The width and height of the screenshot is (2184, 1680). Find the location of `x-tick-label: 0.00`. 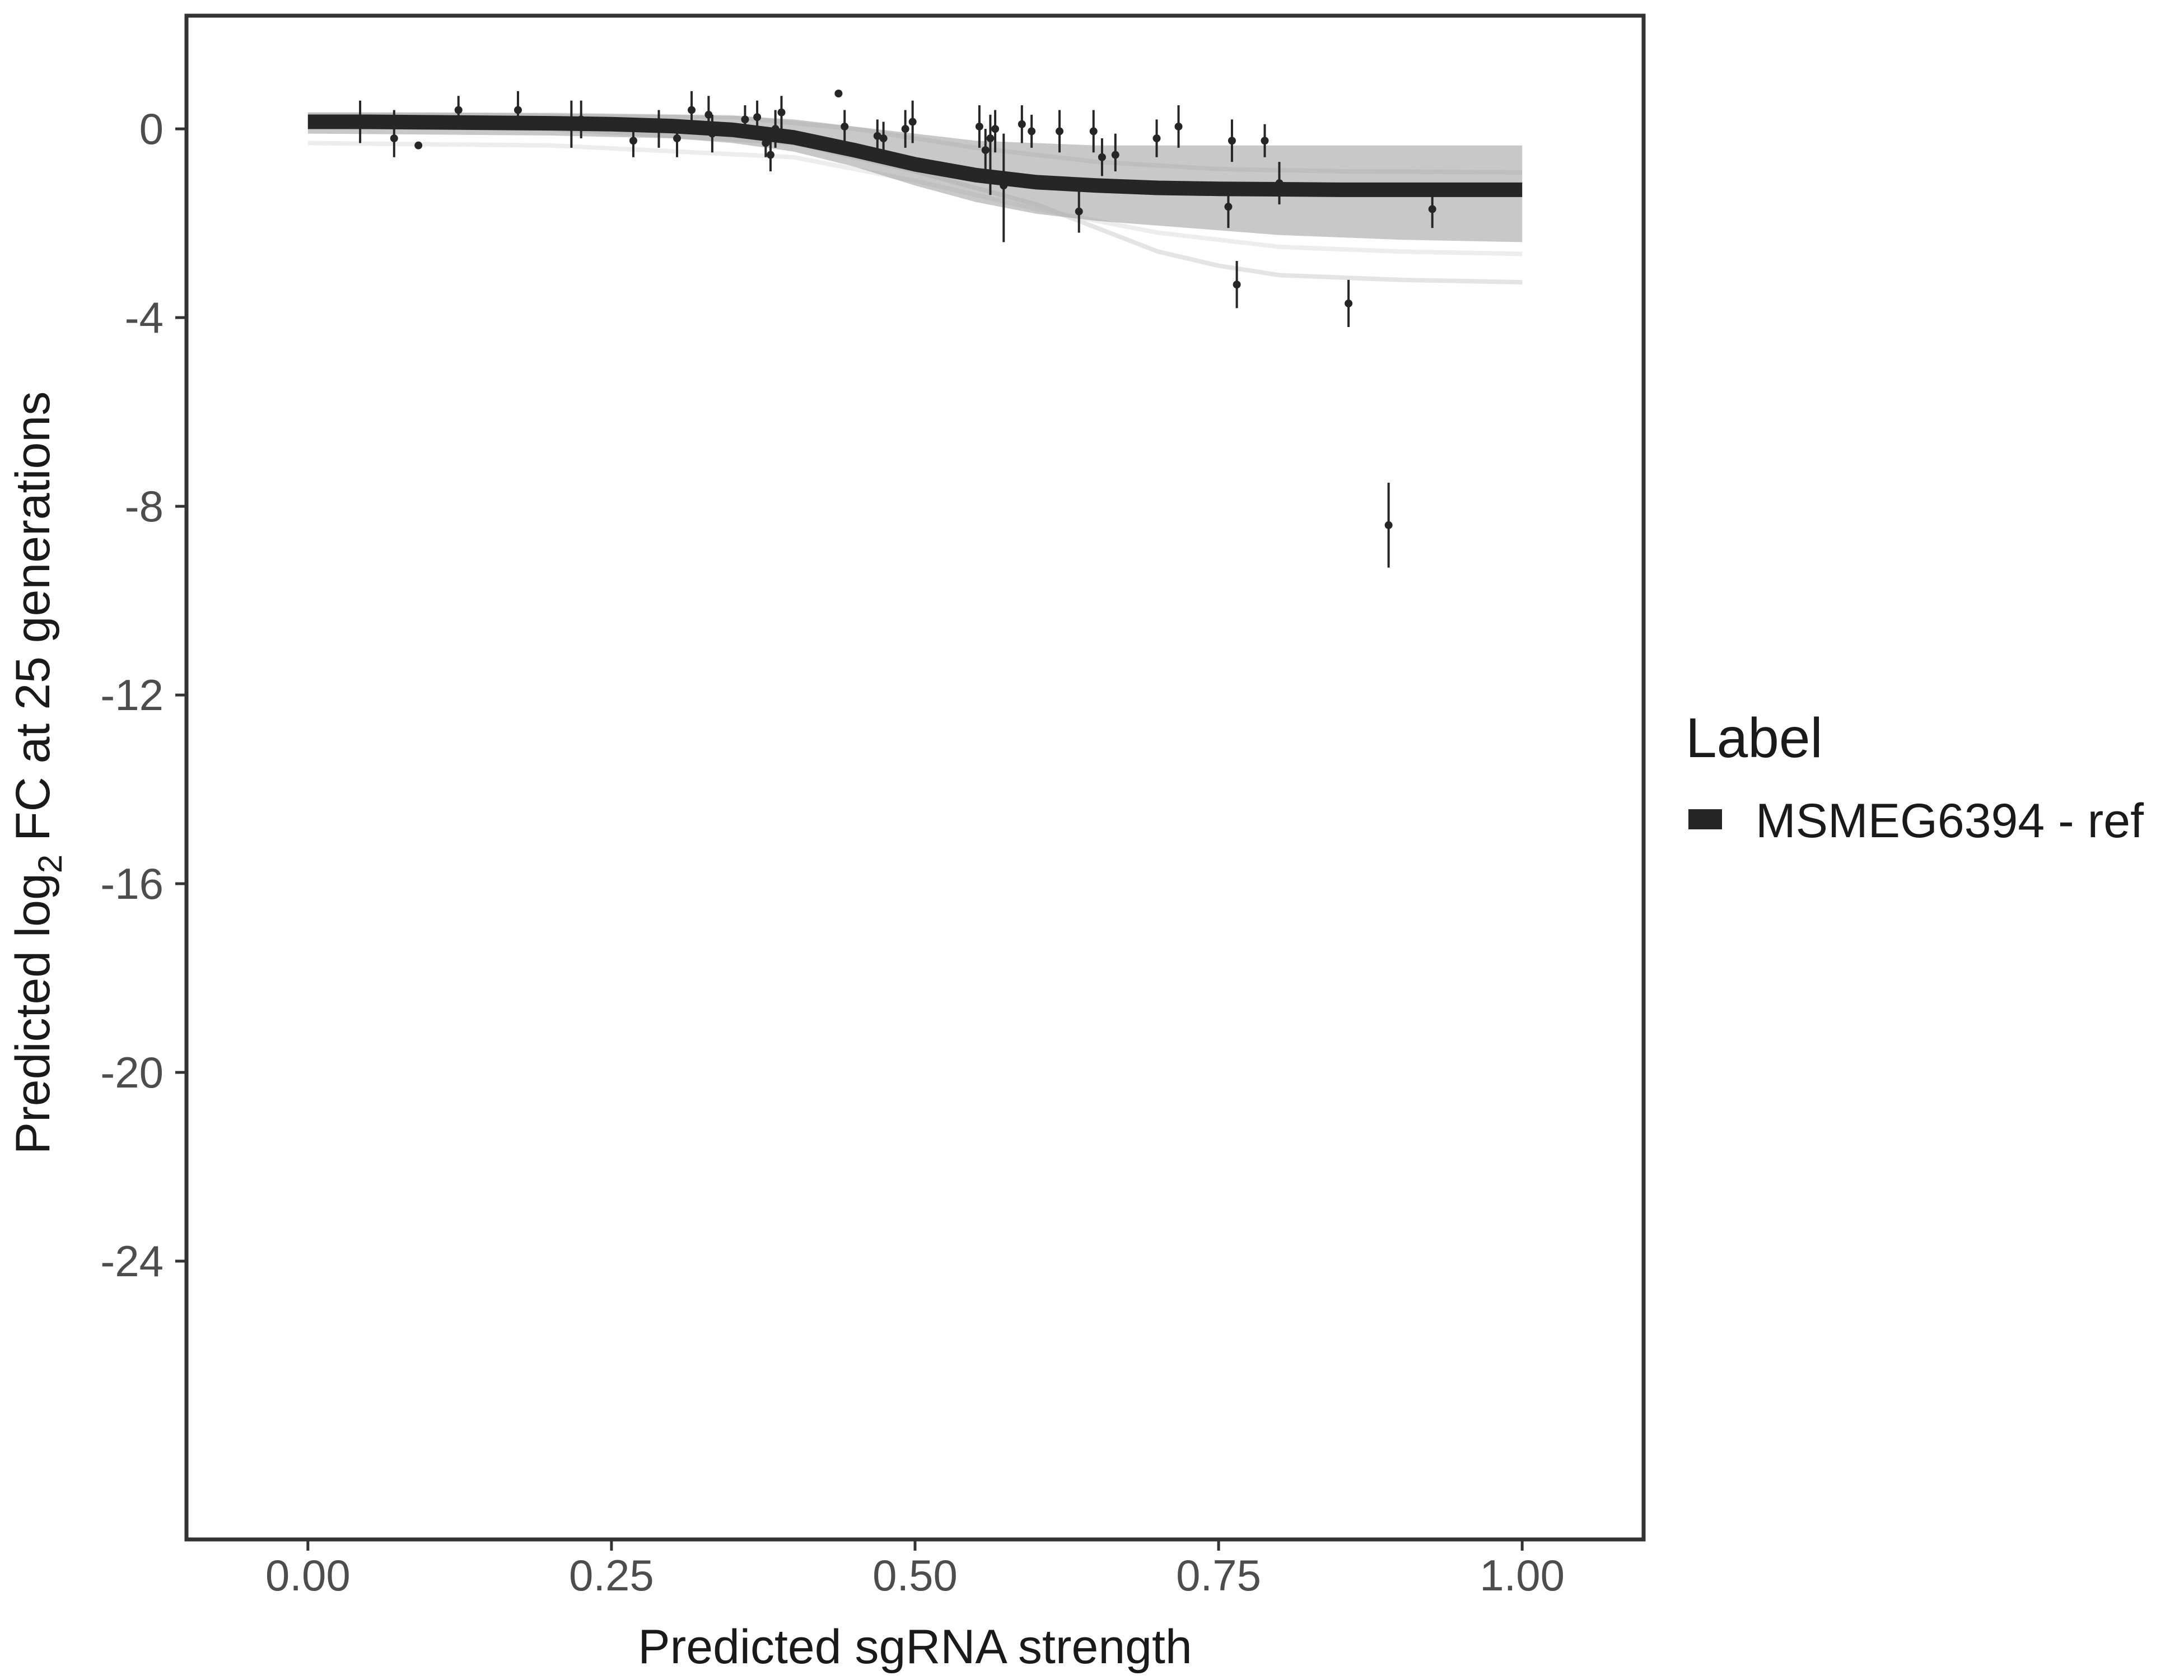

x-tick-label: 0.00 is located at coordinates (308, 1576).